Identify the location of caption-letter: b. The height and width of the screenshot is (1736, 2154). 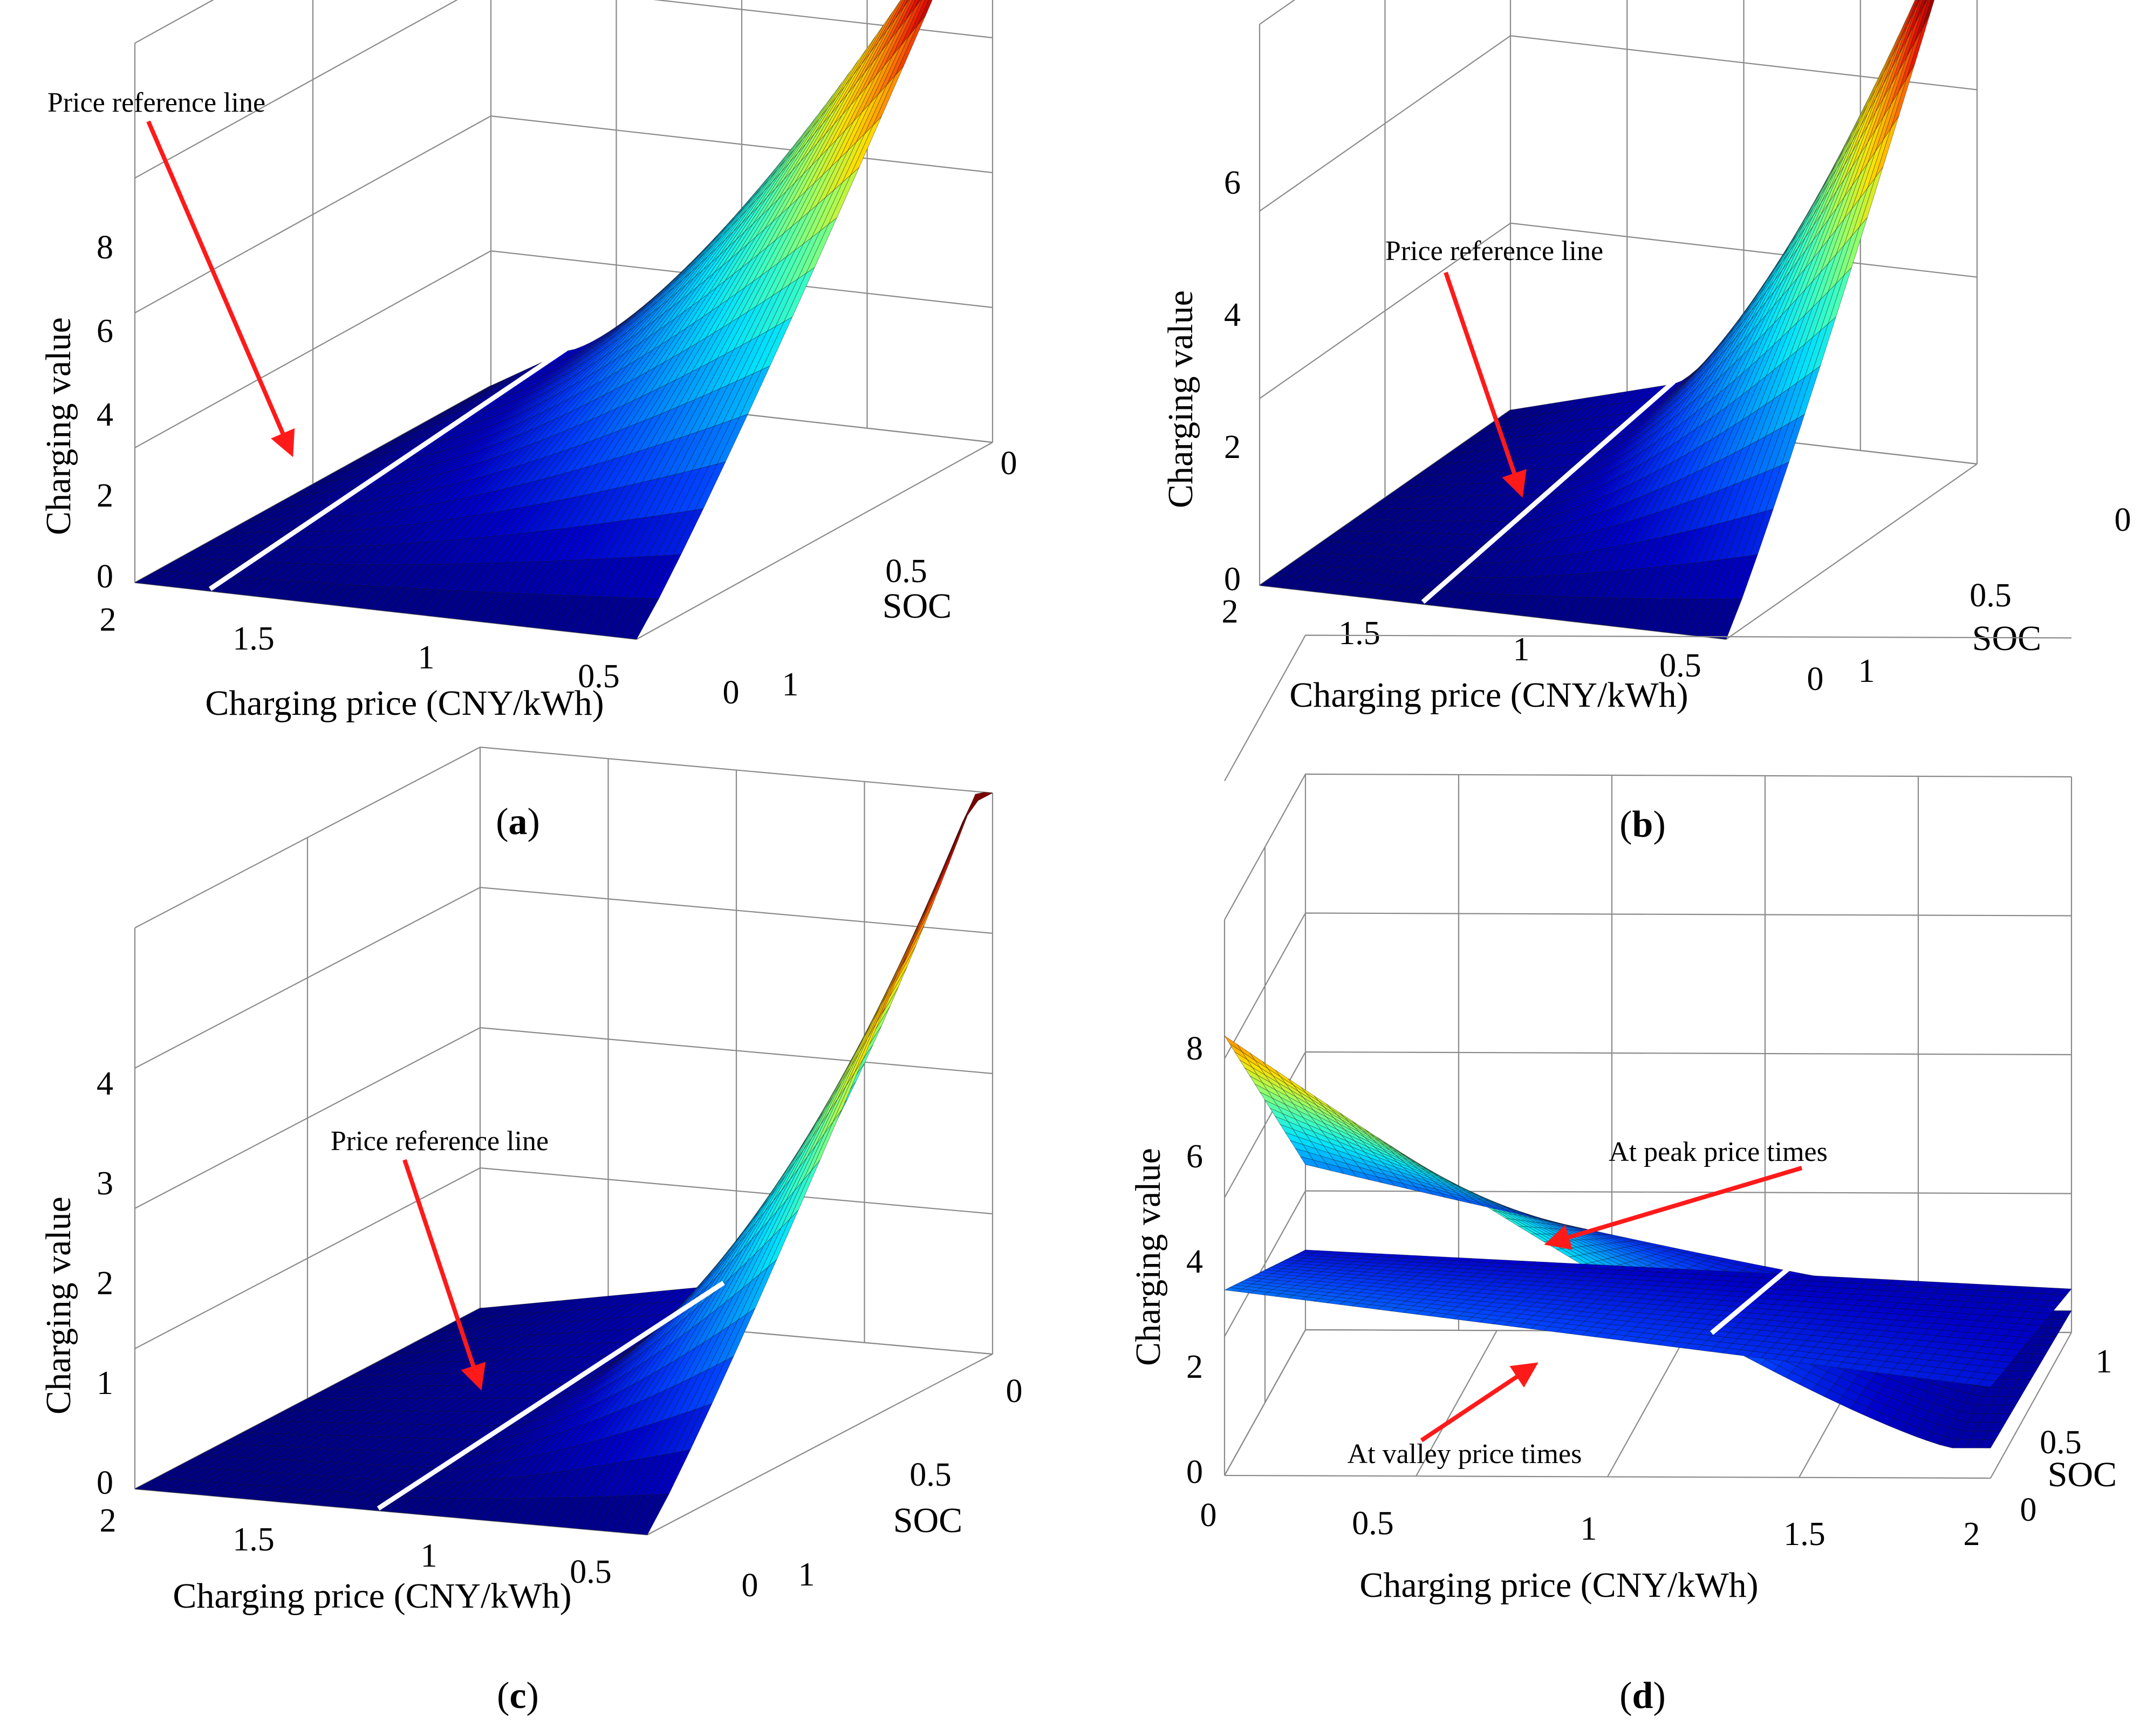
(1642, 824).